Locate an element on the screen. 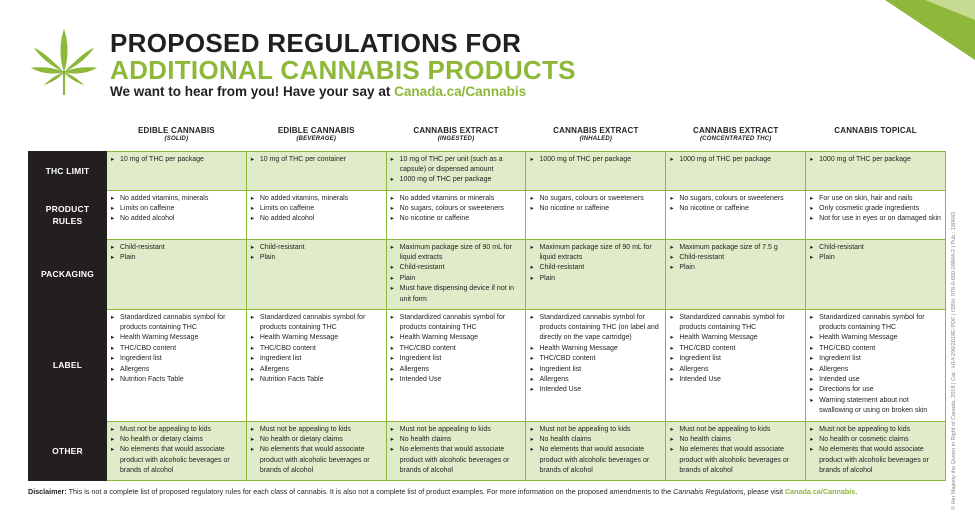 This screenshot has height=521, width=975. list-item: Nutrition Facts Table is located at coordinates (176, 380).